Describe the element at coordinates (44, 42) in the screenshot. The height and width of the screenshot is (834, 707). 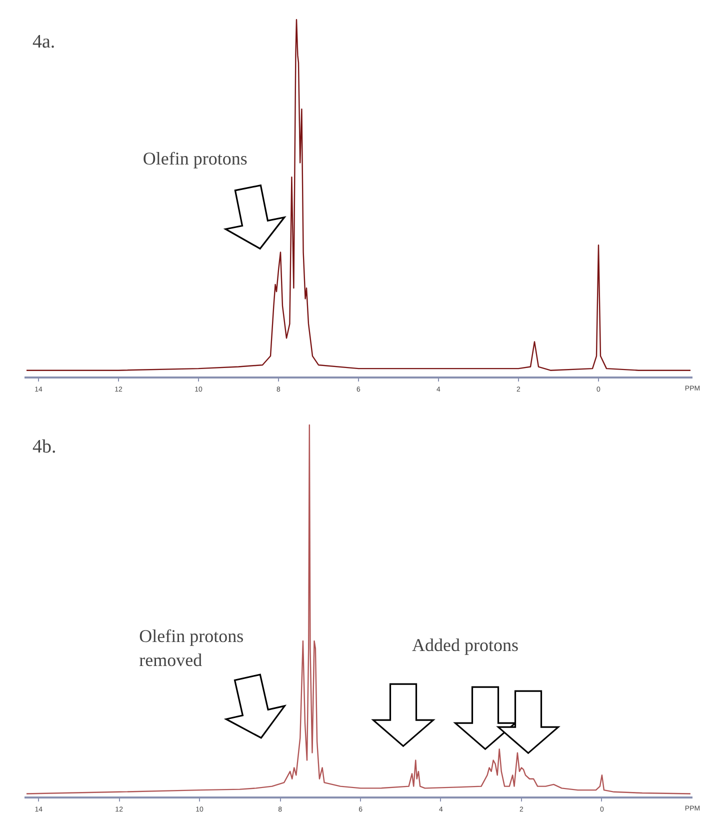
I see `text: 4a.` at that location.